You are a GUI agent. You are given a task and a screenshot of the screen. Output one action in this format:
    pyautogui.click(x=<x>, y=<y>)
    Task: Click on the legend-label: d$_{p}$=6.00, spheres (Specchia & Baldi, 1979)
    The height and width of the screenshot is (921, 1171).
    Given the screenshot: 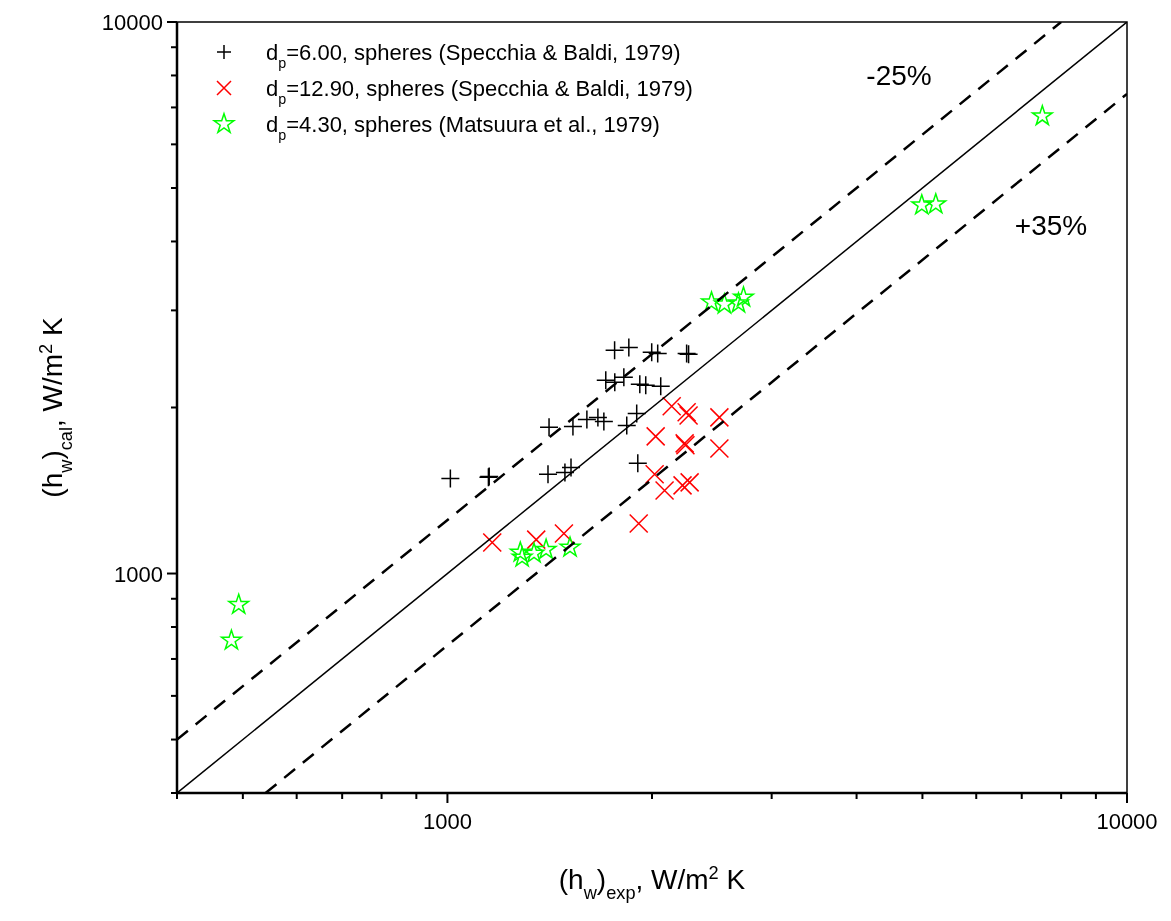 What is the action you would take?
    pyautogui.click(x=473, y=55)
    